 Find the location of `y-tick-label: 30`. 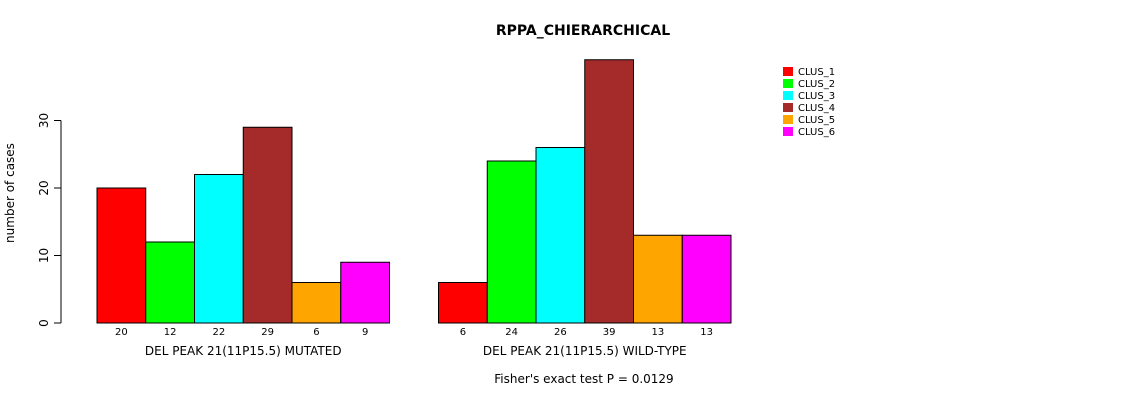

y-tick-label: 30 is located at coordinates (44, 120).